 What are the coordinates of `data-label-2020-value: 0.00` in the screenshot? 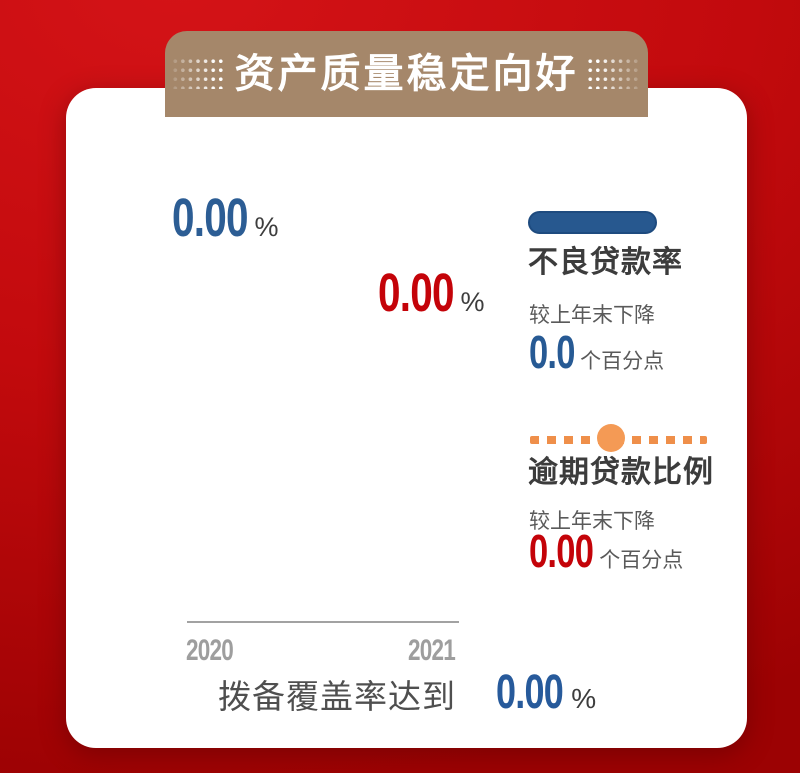 It's located at (210, 218).